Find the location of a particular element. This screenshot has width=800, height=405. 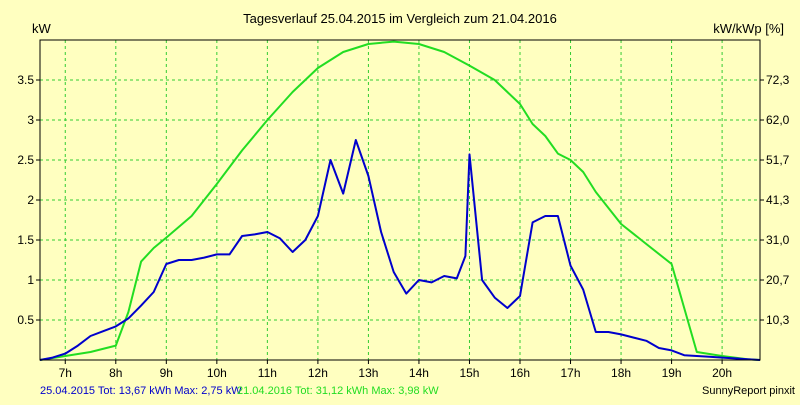

y-tick-label-right: 41,3 is located at coordinates (778, 200).